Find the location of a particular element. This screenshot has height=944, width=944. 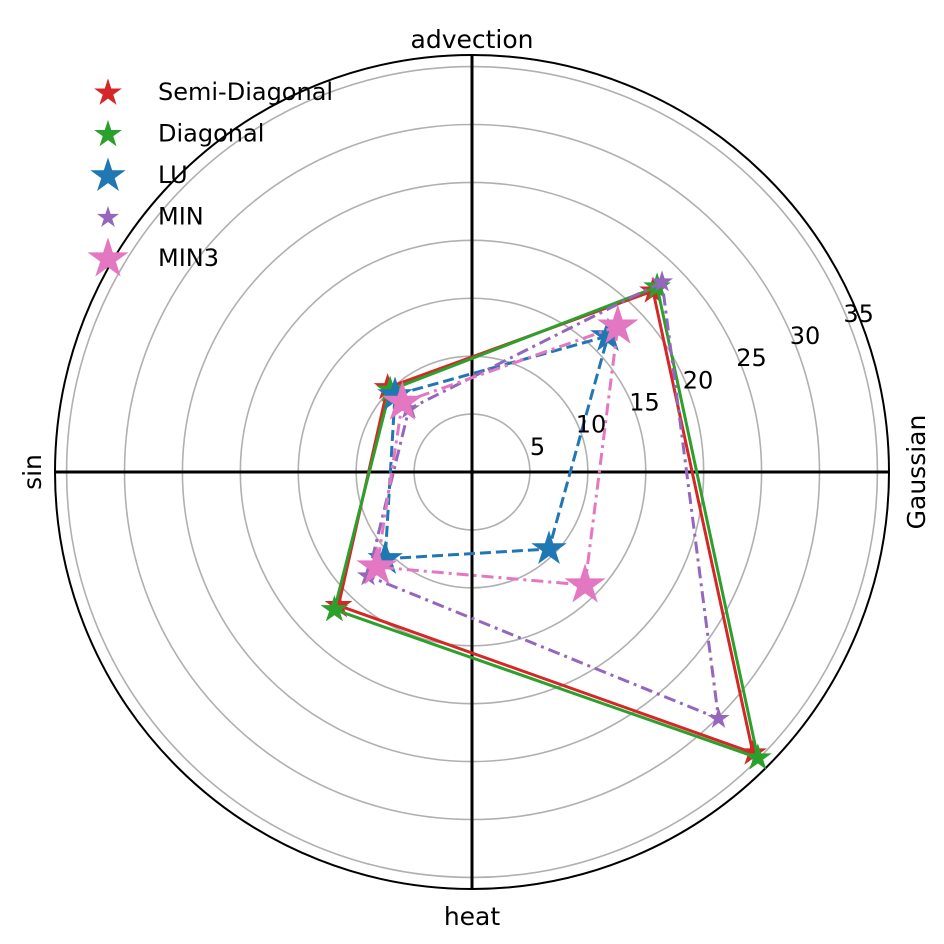

rtick-label-4: 25 is located at coordinates (751, 358).